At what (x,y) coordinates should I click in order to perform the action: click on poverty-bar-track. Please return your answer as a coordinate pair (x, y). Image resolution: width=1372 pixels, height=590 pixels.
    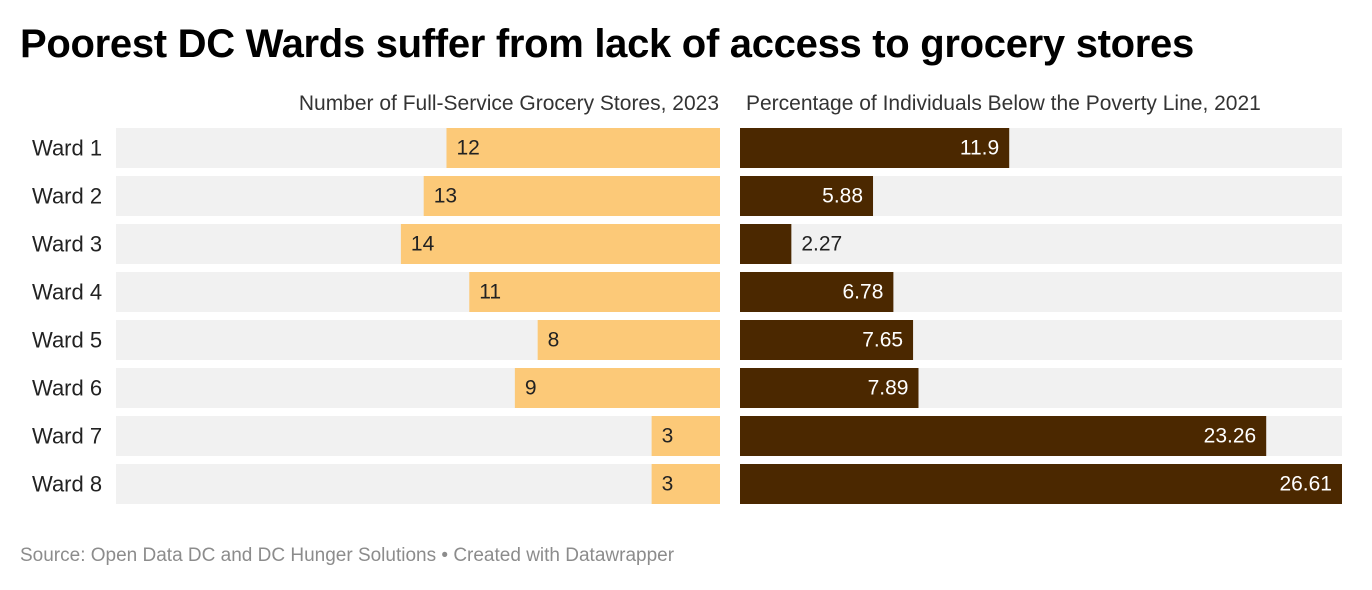
    Looking at the image, I should click on (1041, 244).